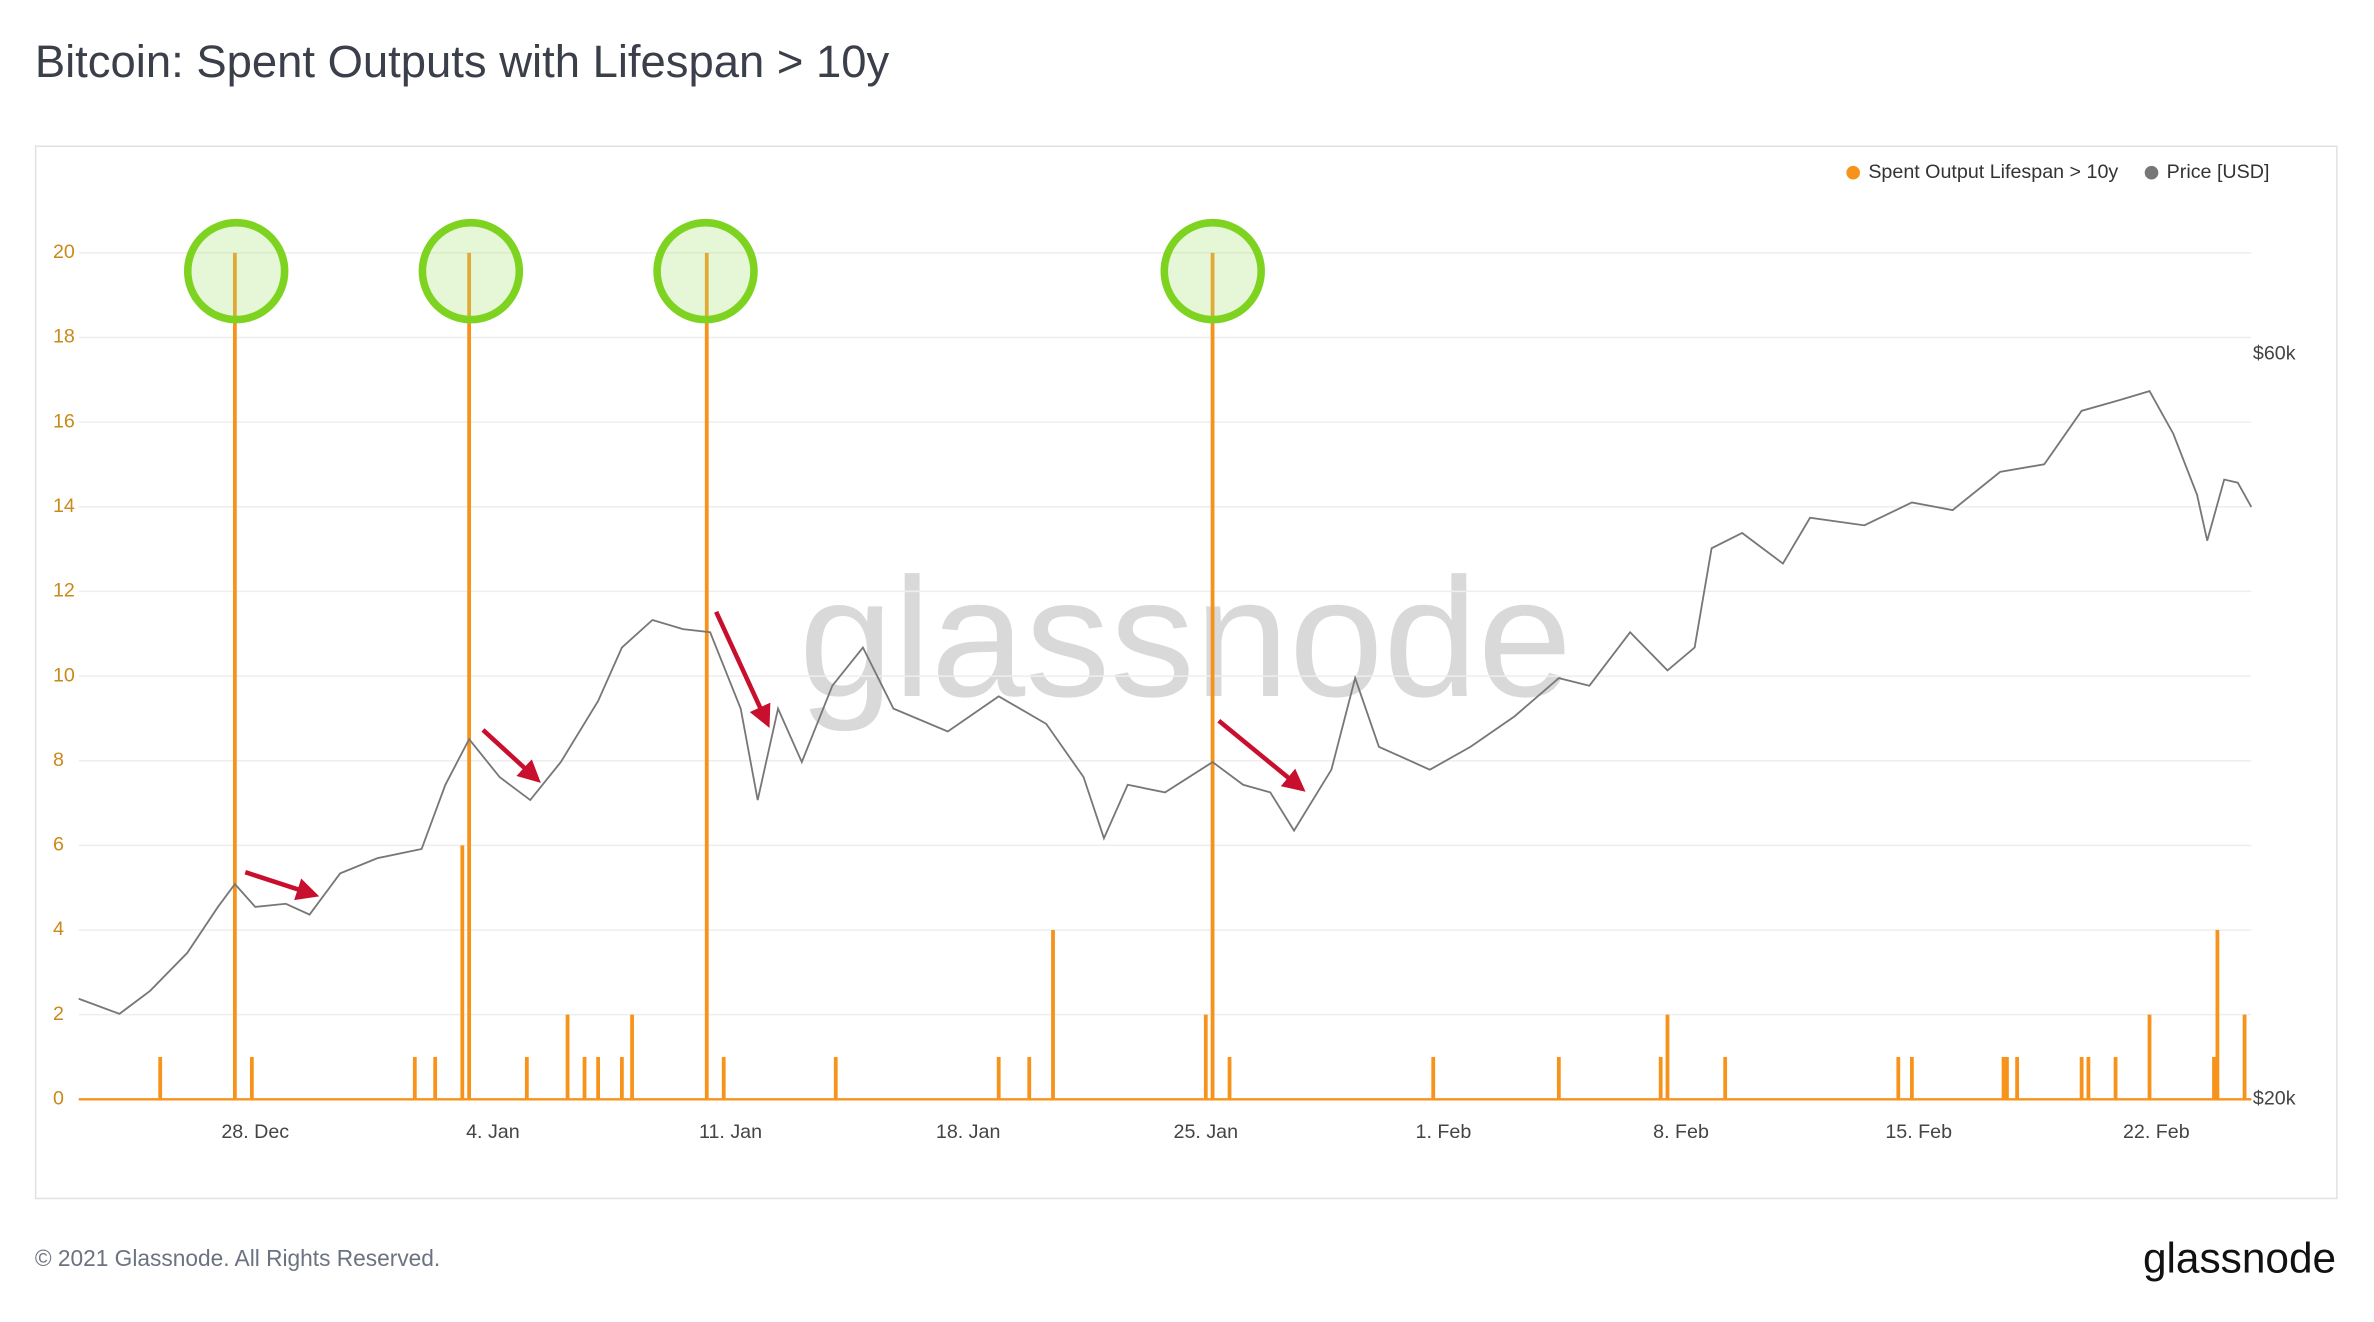 This screenshot has height=1322, width=2374. What do you see at coordinates (1206, 1132) in the screenshot?
I see `x-tick-label: 25. Jan` at bounding box center [1206, 1132].